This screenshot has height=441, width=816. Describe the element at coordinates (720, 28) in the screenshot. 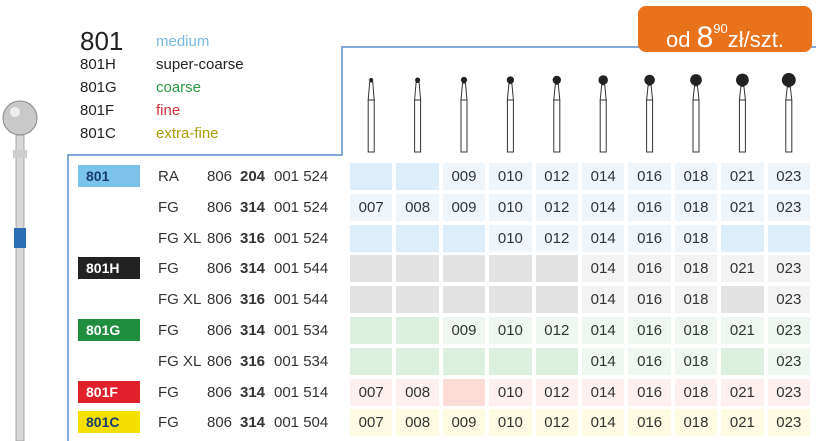

I see `price-sup: 90` at that location.